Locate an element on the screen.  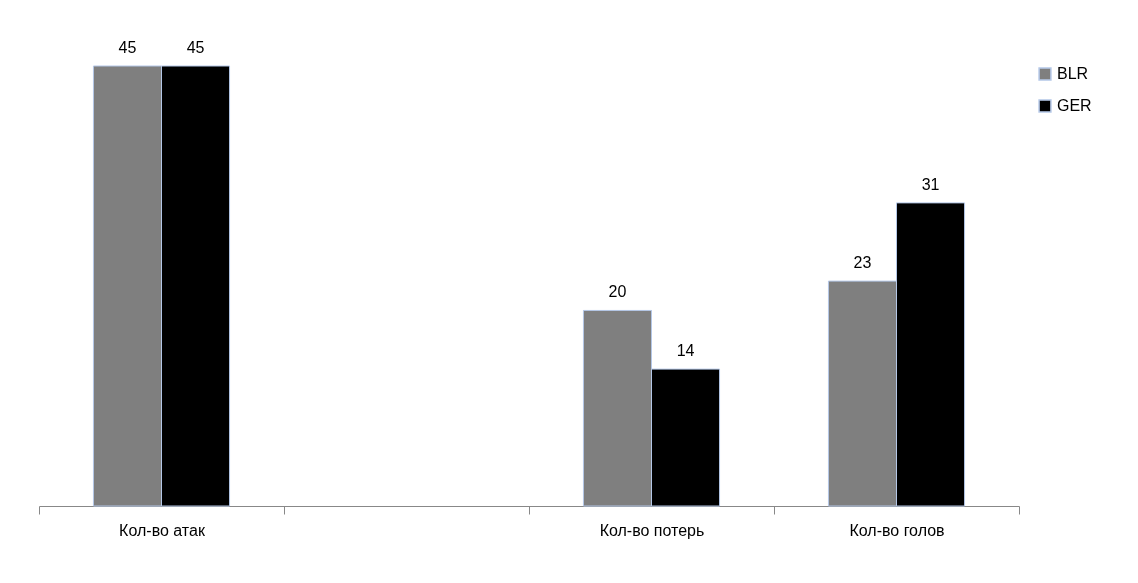
legend-label: BLR is located at coordinates (1073, 73).